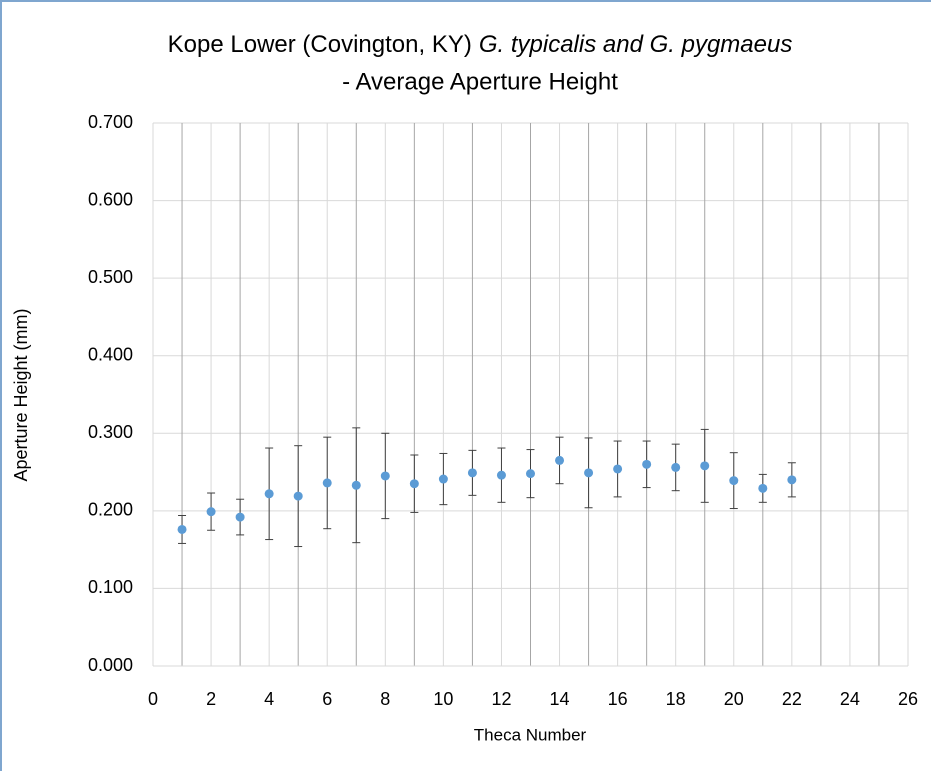 The height and width of the screenshot is (771, 931). I want to click on title-plain: Kope Lower (Covington, KY), so click(320, 44).